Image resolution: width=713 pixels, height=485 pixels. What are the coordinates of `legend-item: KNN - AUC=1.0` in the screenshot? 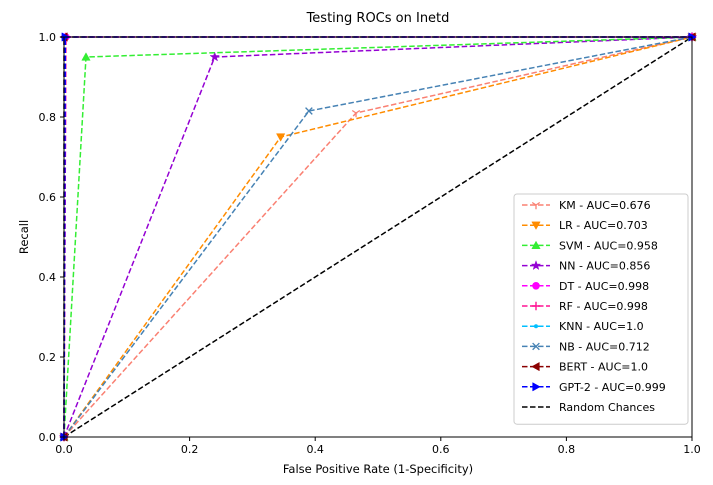 It's located at (583, 326).